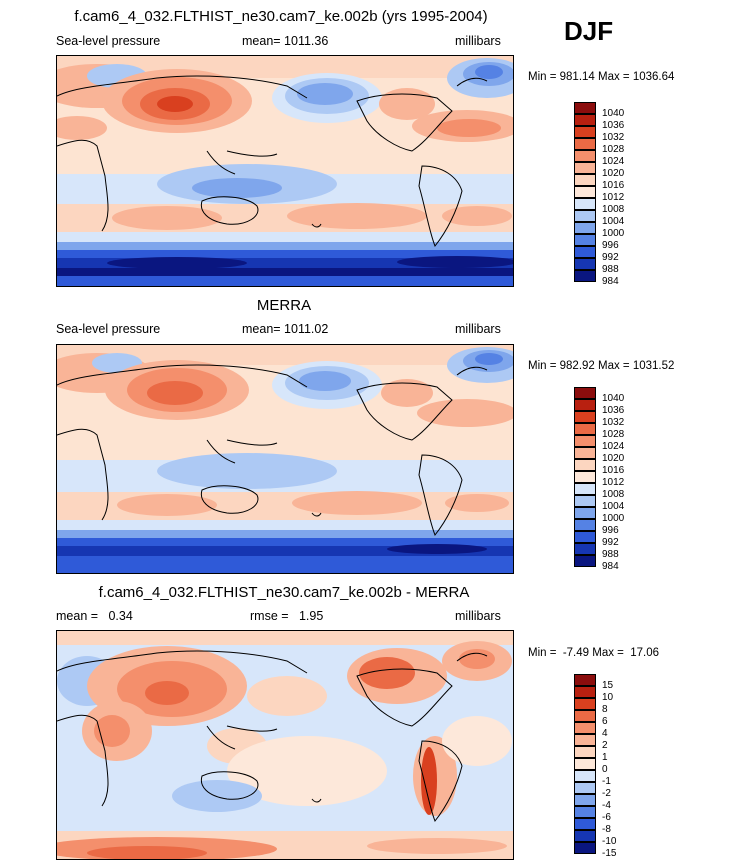  I want to click on panel1-colorbar-label: 1004, so click(613, 221).